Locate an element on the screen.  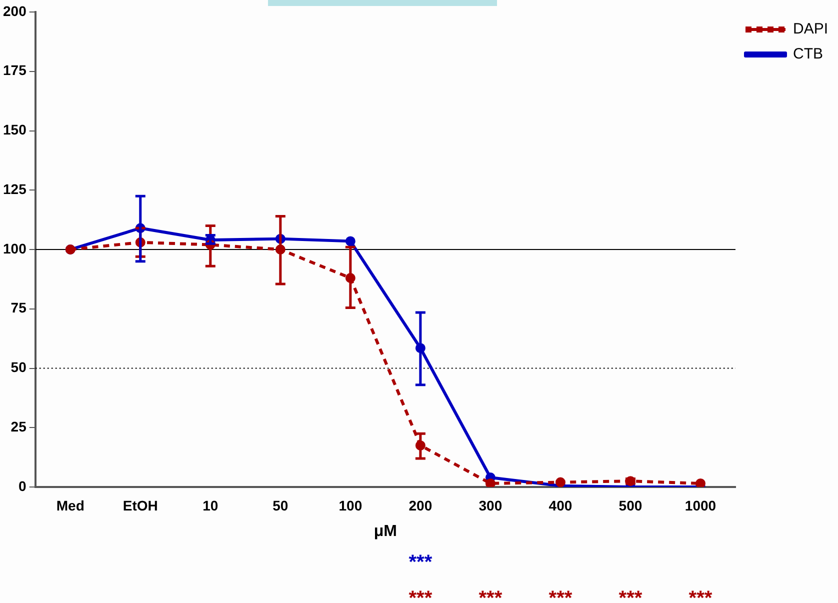
x-tick-label: Med is located at coordinates (70, 505).